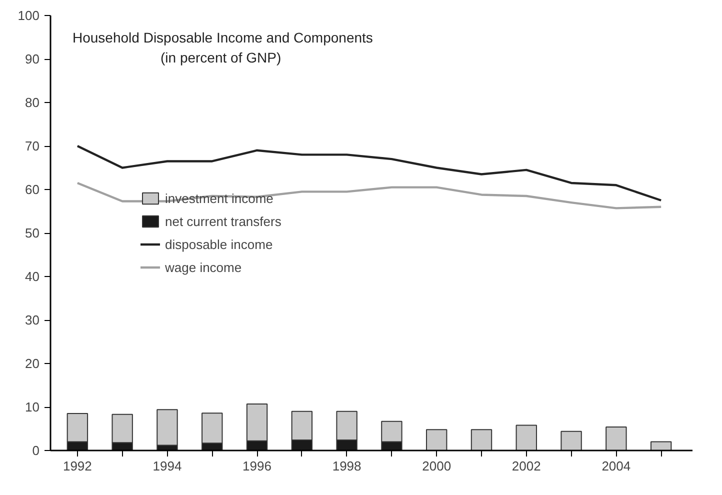 This screenshot has width=722, height=495. What do you see at coordinates (32, 320) in the screenshot?
I see `y-tick-label: 30` at bounding box center [32, 320].